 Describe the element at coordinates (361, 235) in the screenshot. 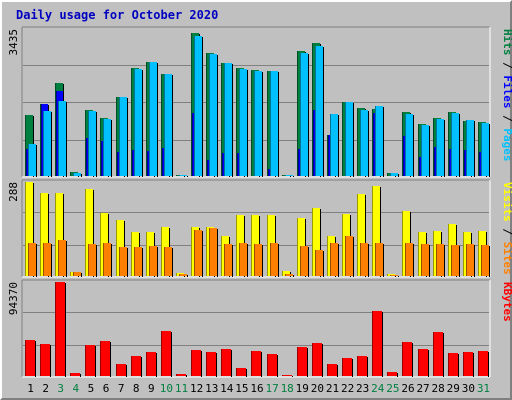

I see `visits-bar-day-23-fill` at that location.